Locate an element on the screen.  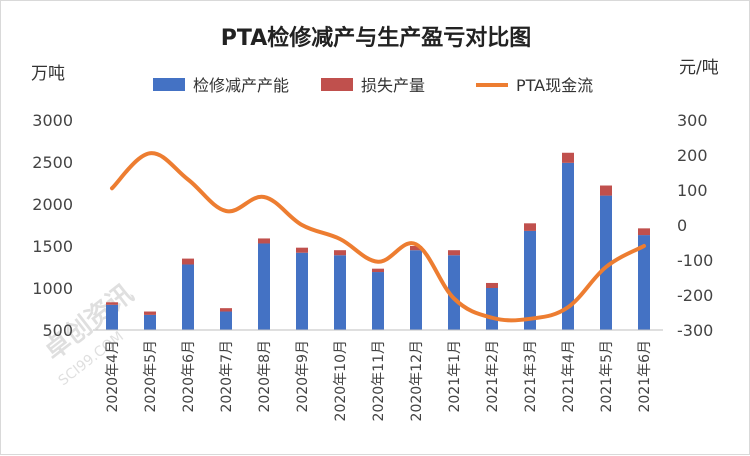
x-tick-label: 2020年11月 is located at coordinates (379, 380).